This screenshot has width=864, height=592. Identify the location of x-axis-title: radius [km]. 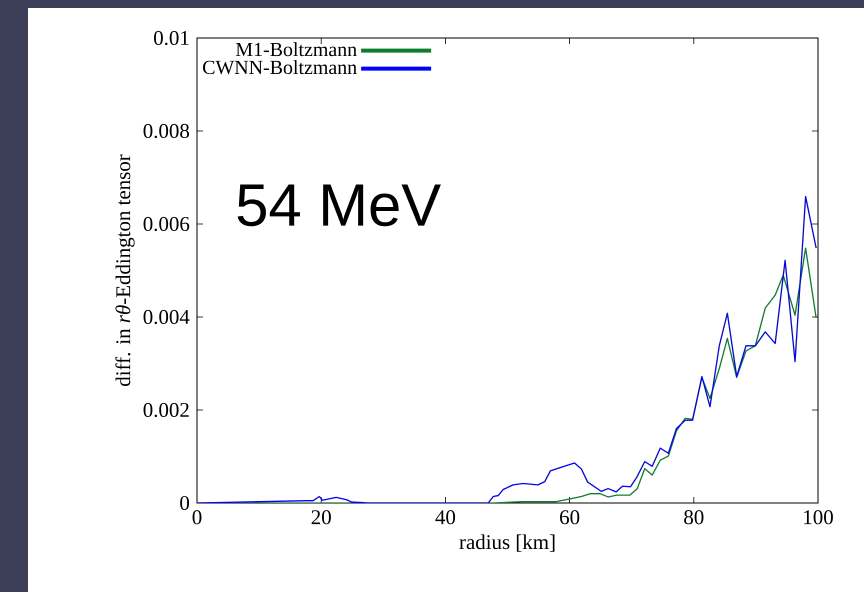
(506, 543).